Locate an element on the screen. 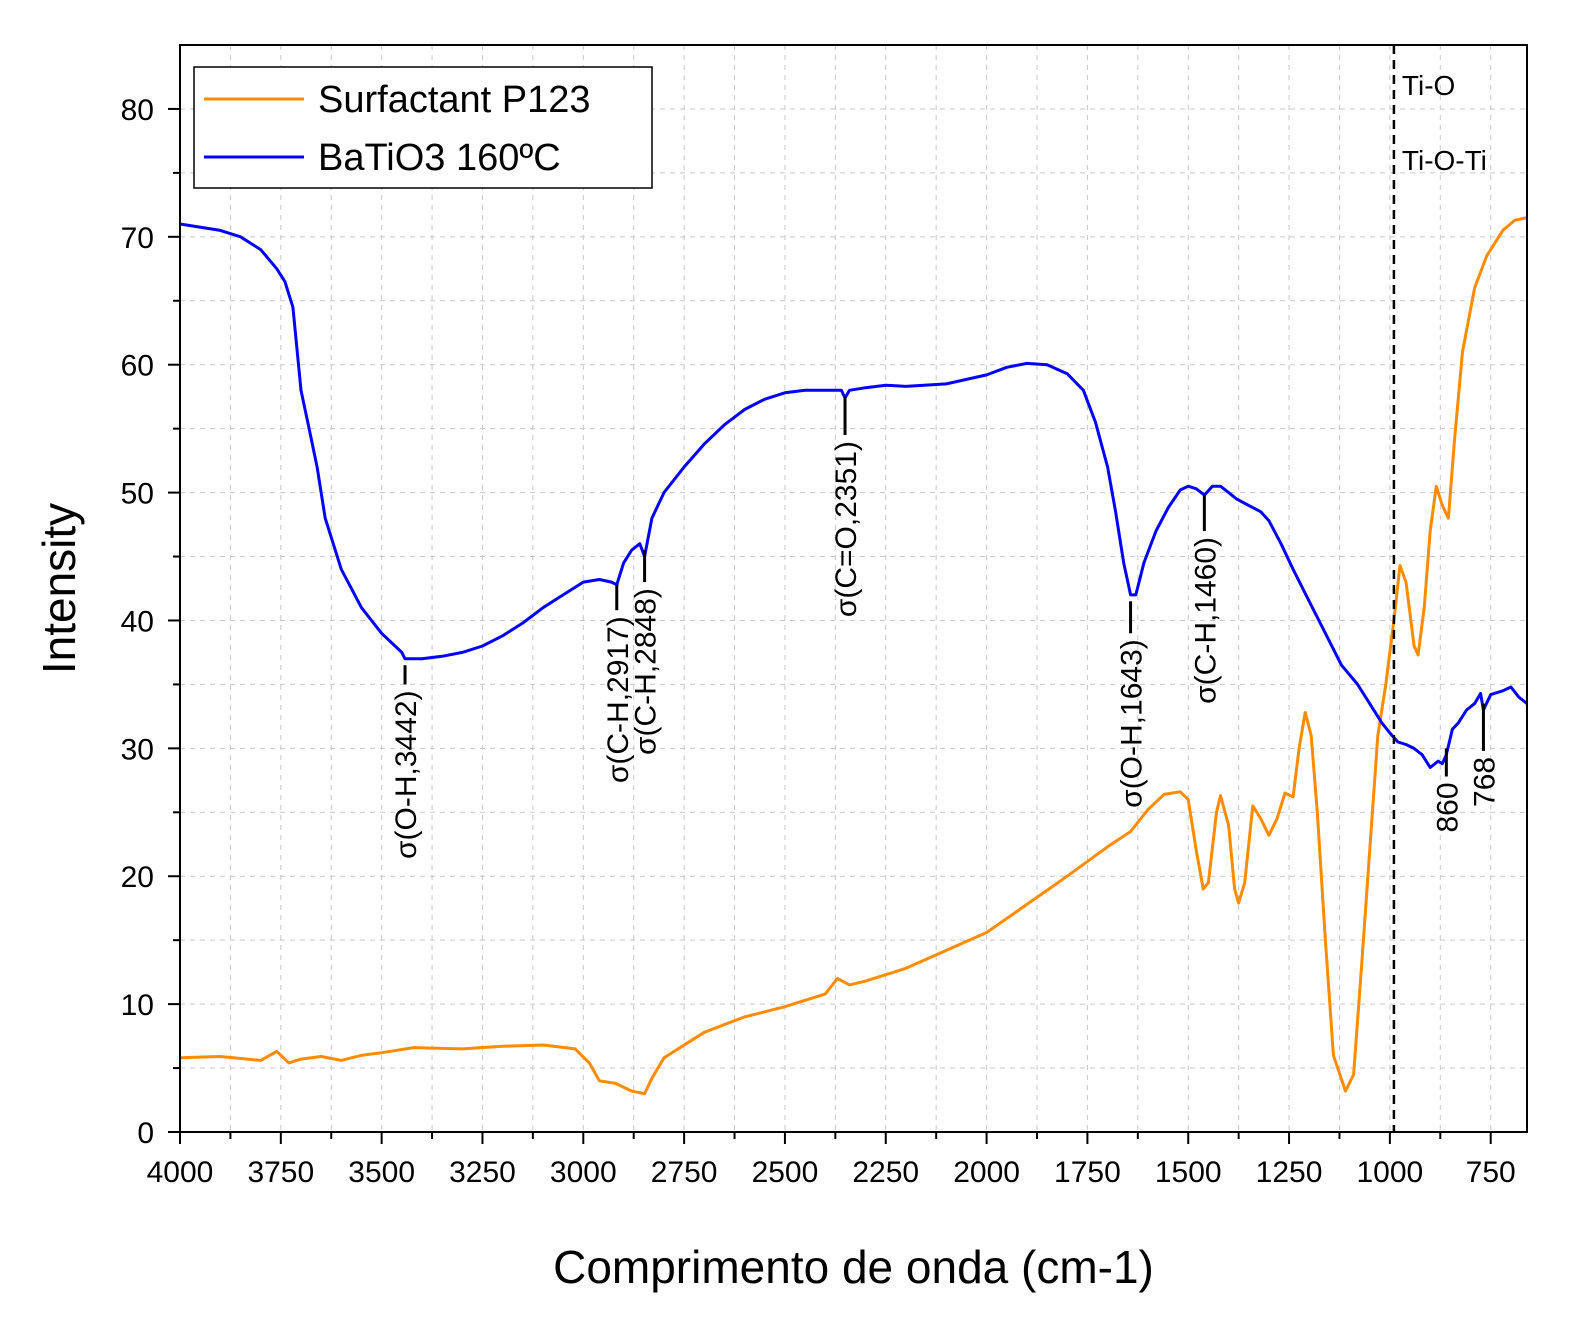  legend-label: Surfactant P123 is located at coordinates (454, 100).